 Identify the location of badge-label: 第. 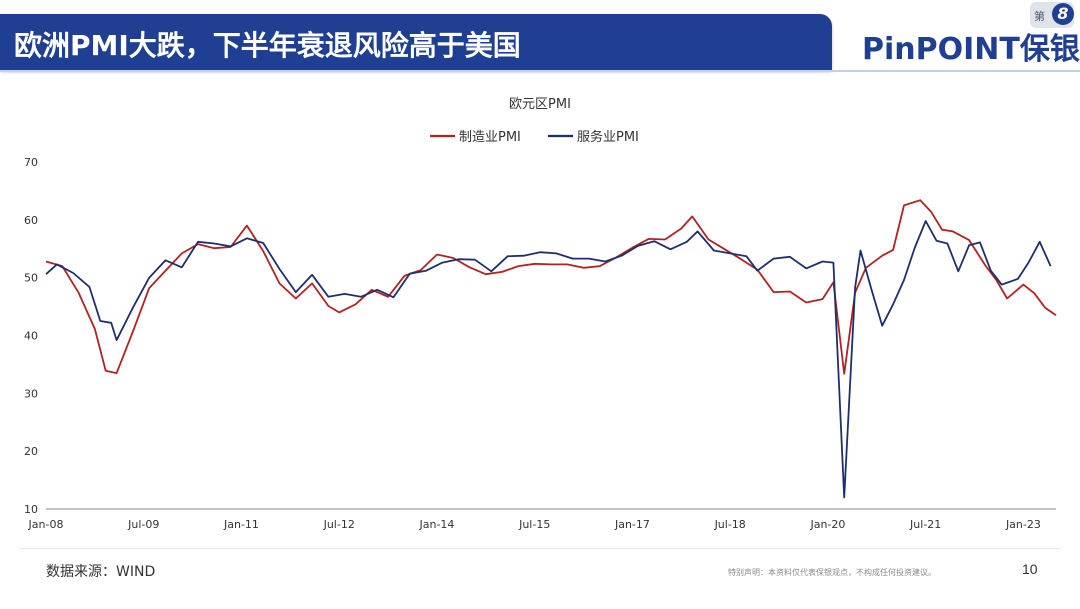
(1039, 16).